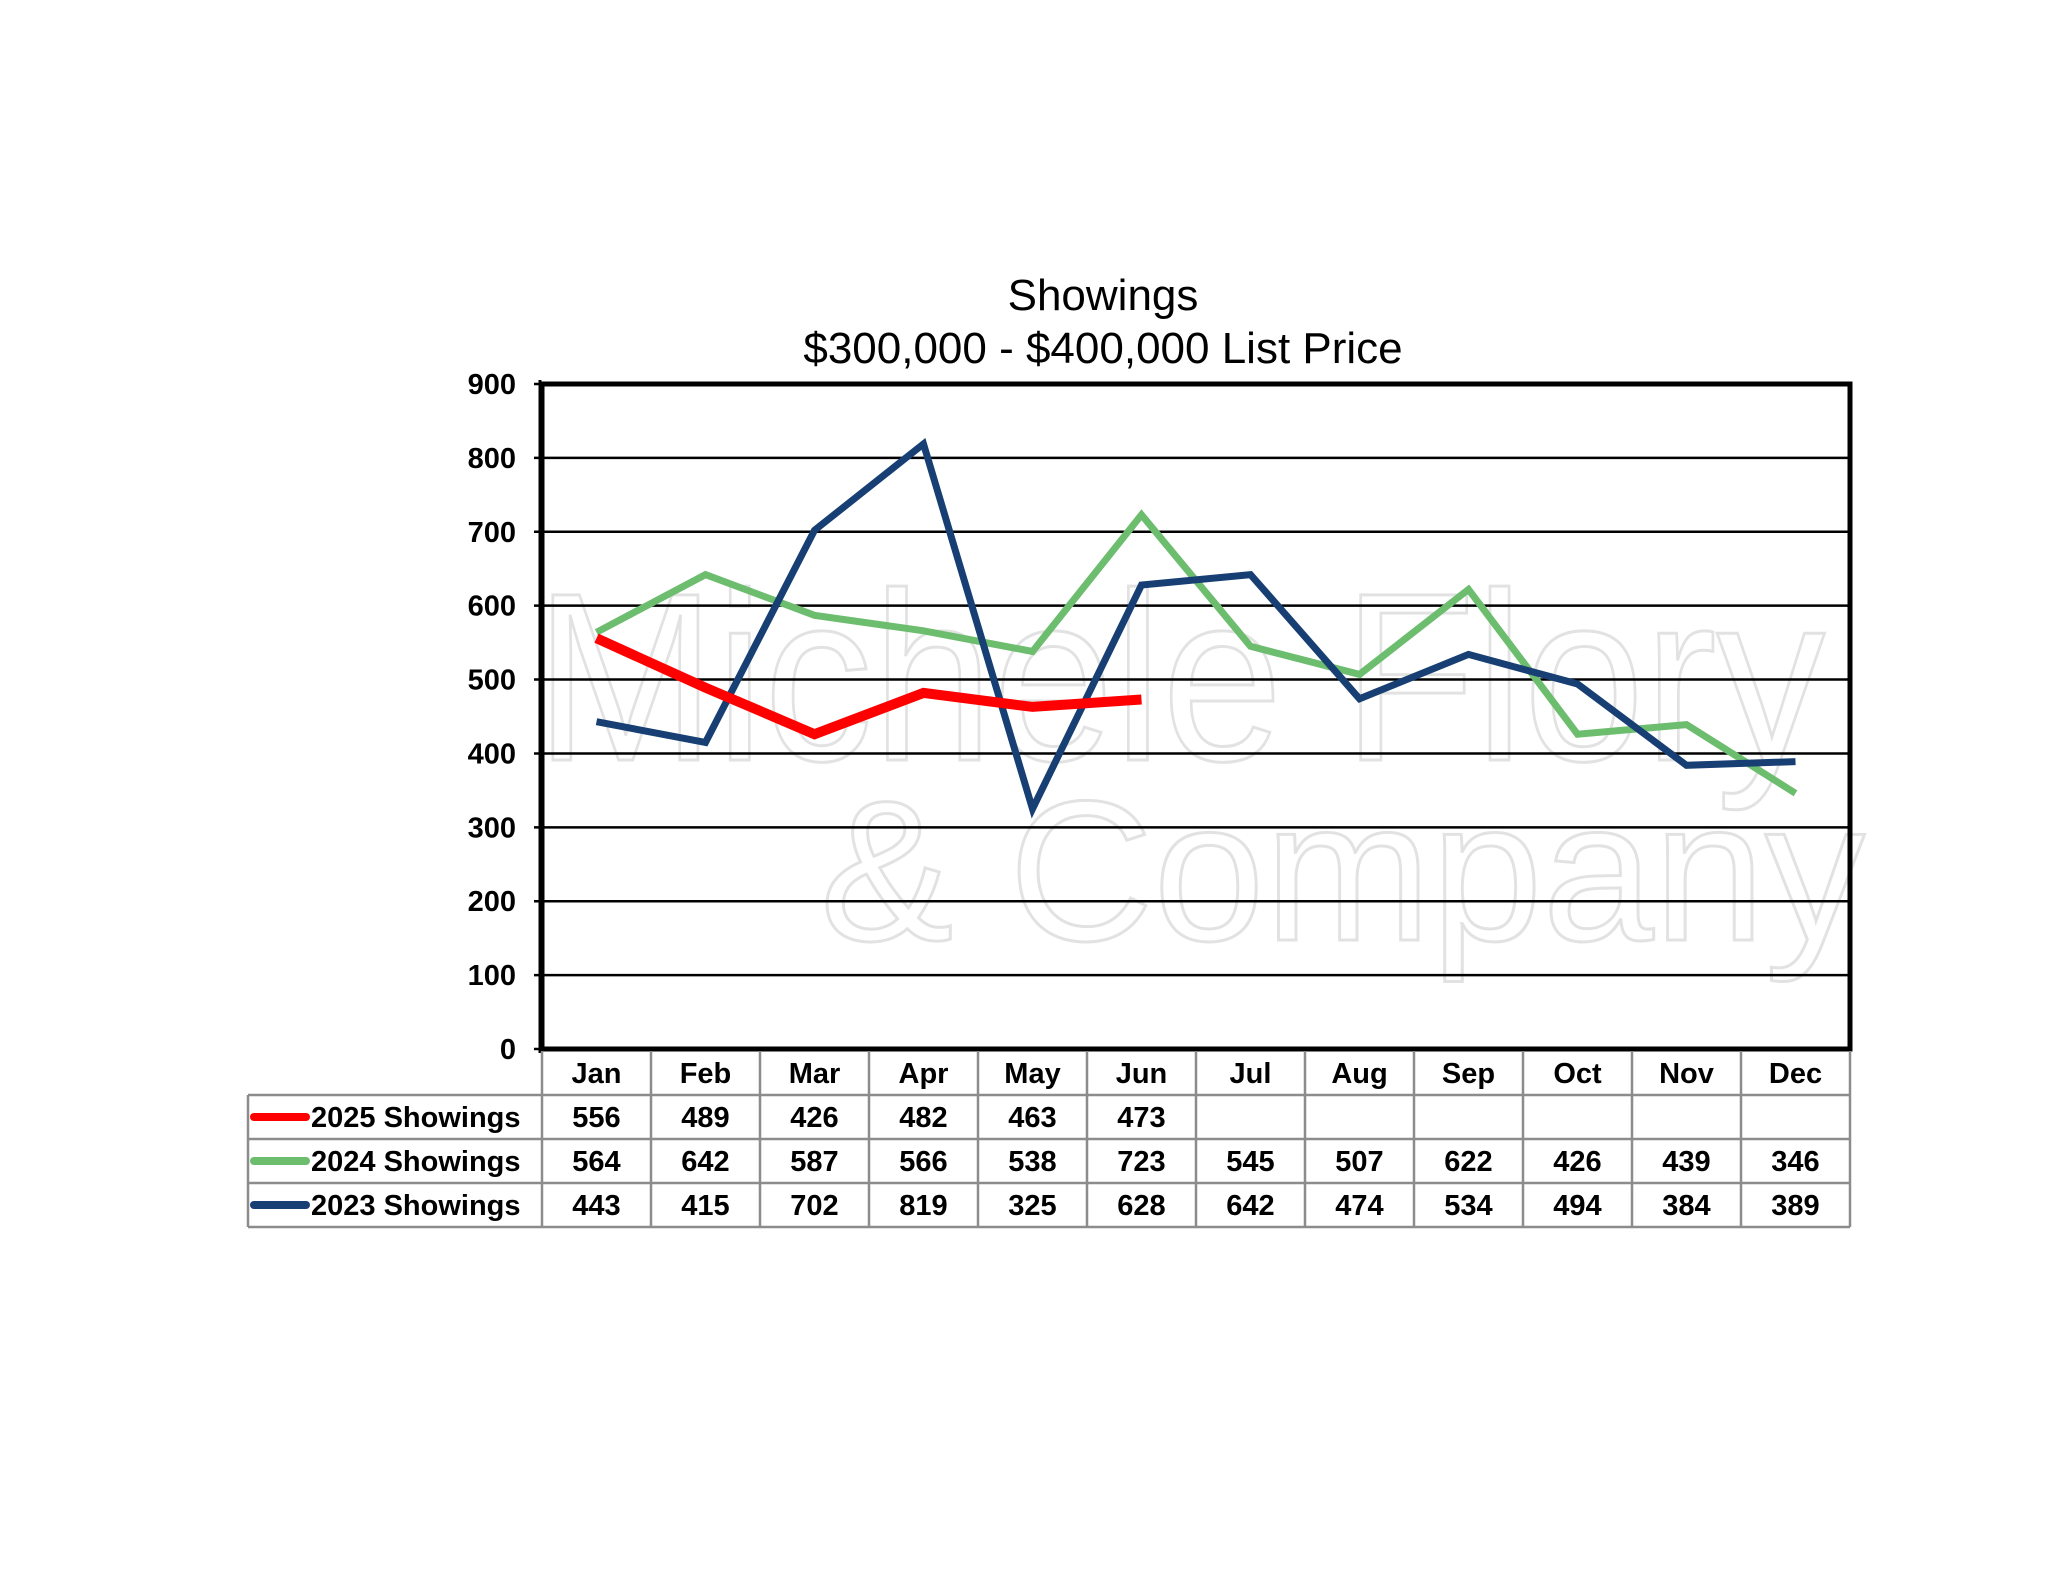 This screenshot has width=2048, height=1583. Describe the element at coordinates (492, 459) in the screenshot. I see `y-tick-label: 800` at that location.